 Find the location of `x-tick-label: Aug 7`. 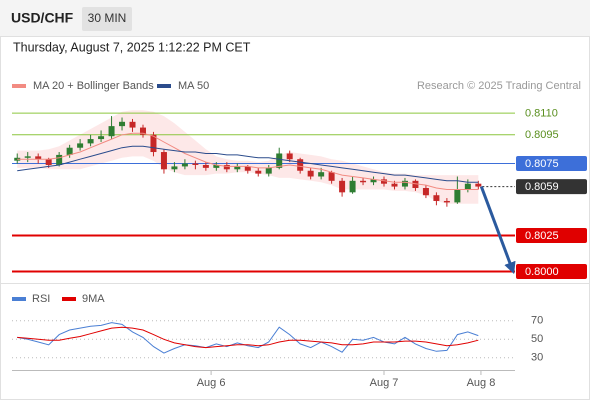

x-tick-label: Aug 7 is located at coordinates (384, 383).